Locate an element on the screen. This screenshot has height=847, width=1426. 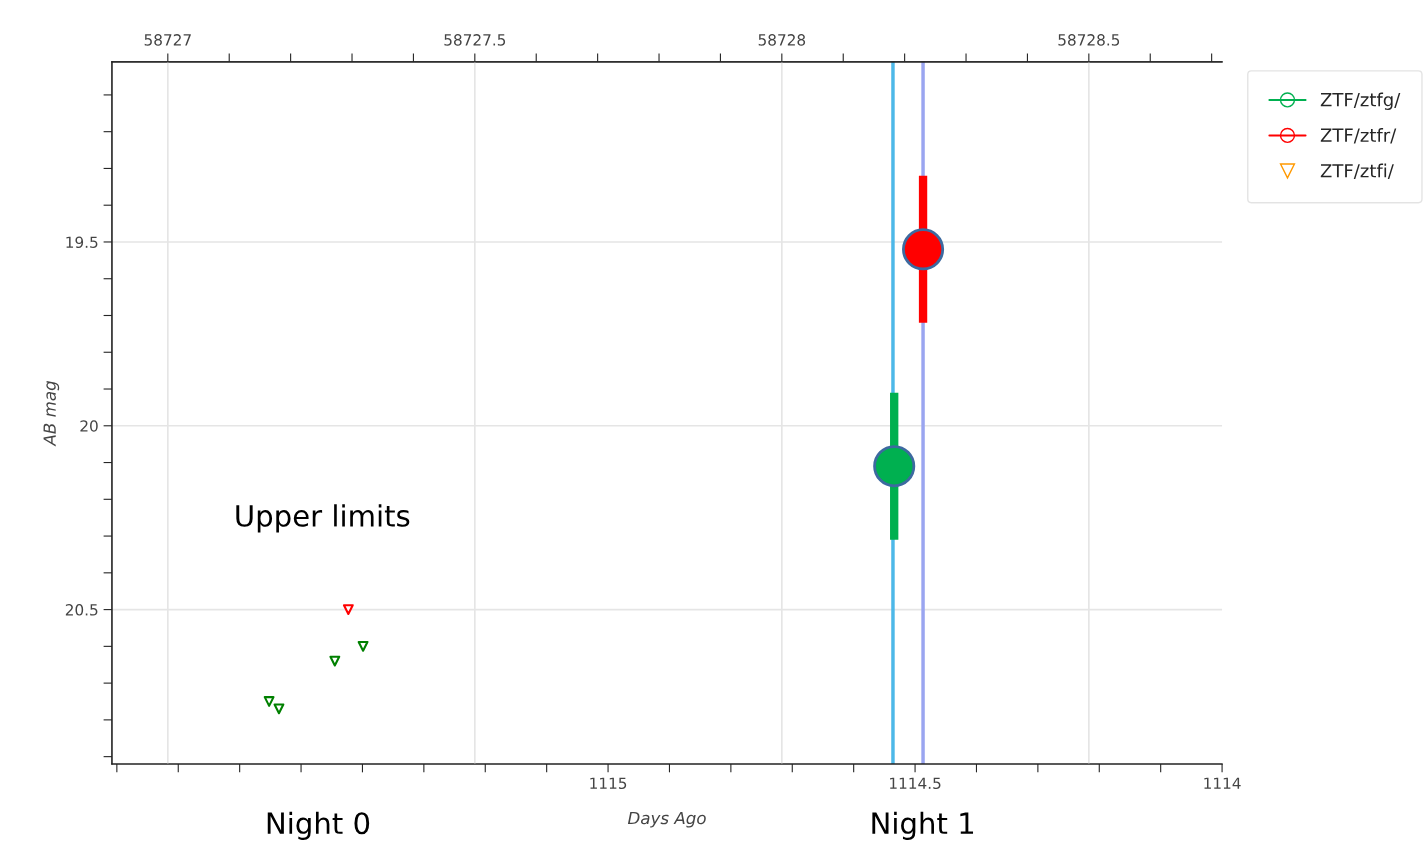
legend-label: ZTF/ztfi/ is located at coordinates (1357, 171).